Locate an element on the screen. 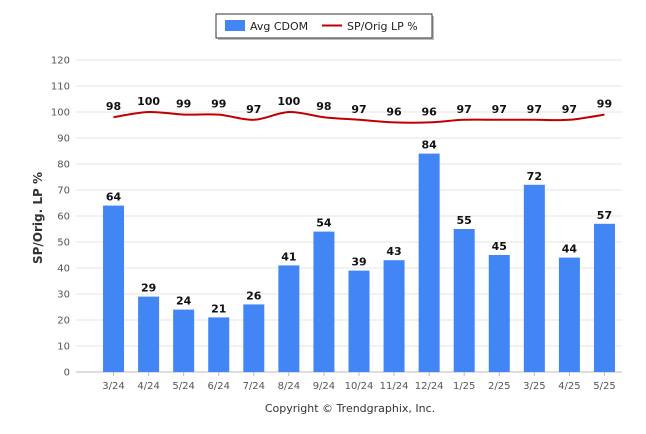 This screenshot has height=434, width=646. x-tick-label: 11/24 is located at coordinates (394, 386).